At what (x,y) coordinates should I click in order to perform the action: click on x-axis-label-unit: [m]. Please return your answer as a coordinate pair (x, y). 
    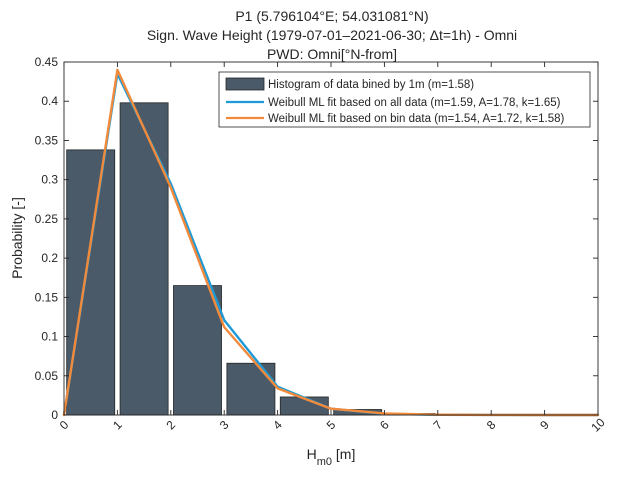
    Looking at the image, I should click on (343, 454).